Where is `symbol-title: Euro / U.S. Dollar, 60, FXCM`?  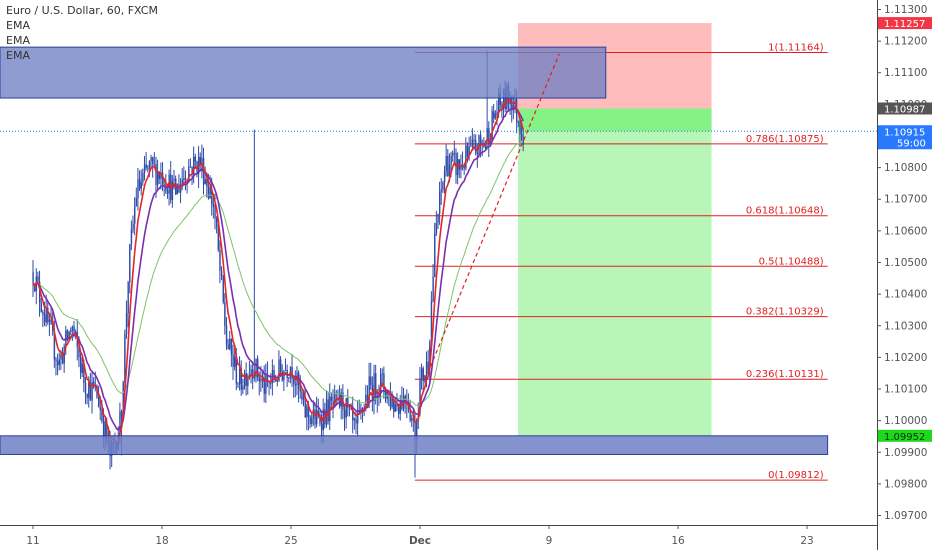 symbol-title: Euro / U.S. Dollar, 60, FXCM is located at coordinates (82, 10).